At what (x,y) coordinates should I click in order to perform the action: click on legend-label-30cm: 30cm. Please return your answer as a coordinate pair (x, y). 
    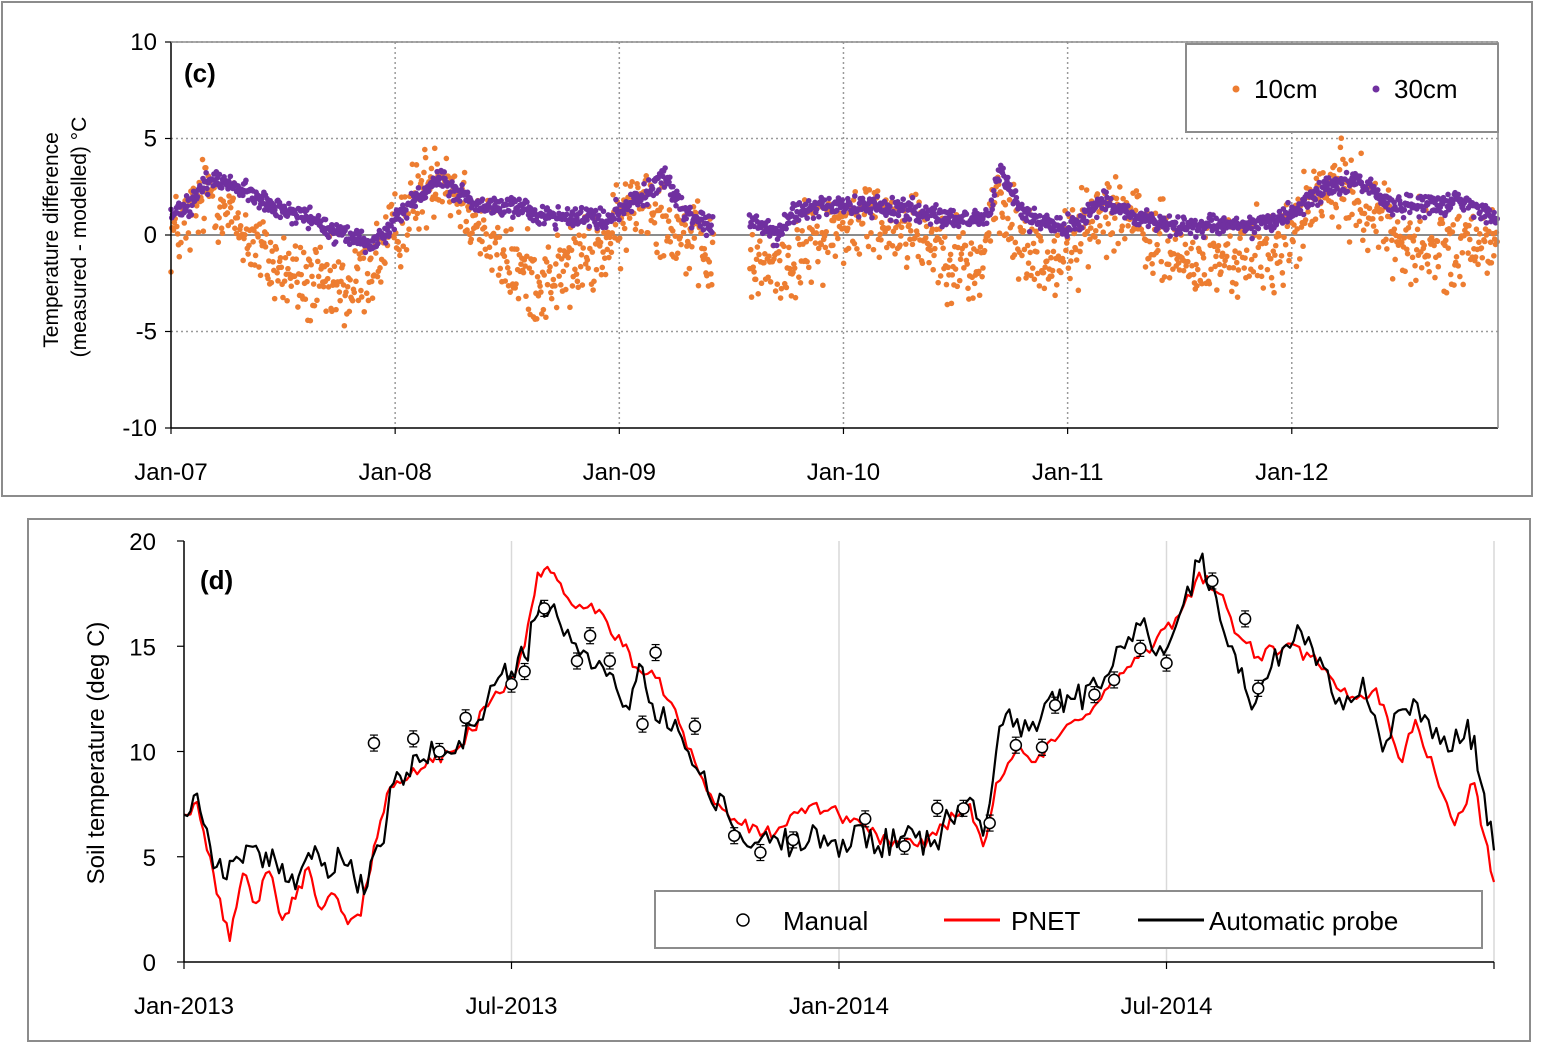
    Looking at the image, I should click on (1426, 89).